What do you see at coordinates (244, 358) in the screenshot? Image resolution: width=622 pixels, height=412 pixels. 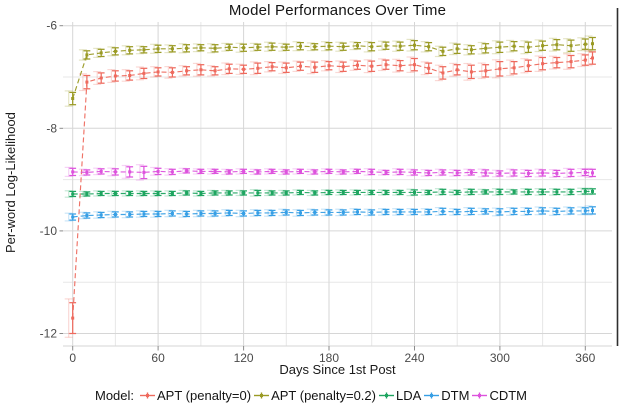 I see `svg-text: 120` at bounding box center [244, 358].